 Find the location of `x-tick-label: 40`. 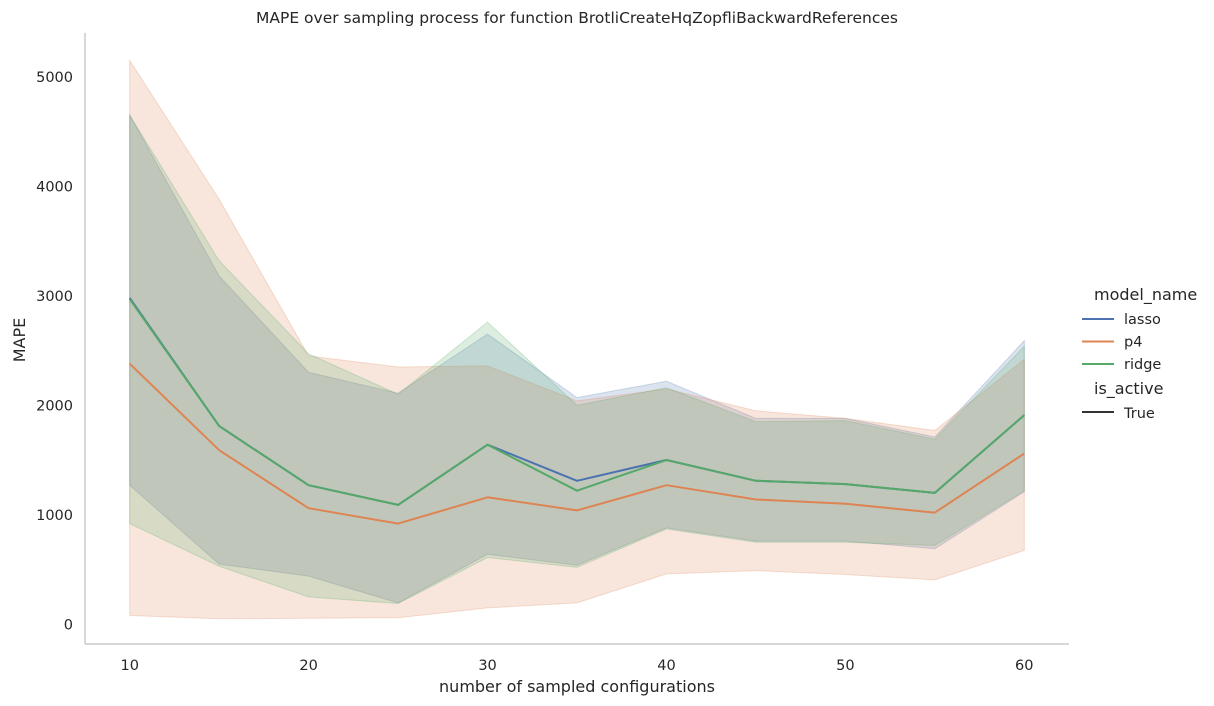

x-tick-label: 40 is located at coordinates (666, 666).